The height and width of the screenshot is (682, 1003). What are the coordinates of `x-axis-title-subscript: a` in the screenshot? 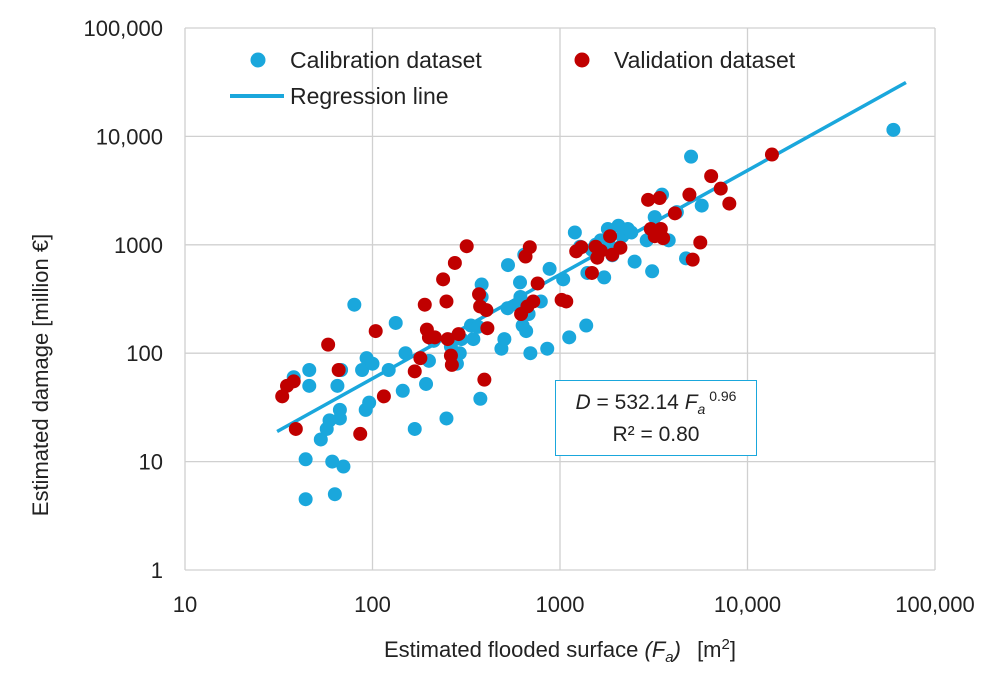 It's located at (669, 657).